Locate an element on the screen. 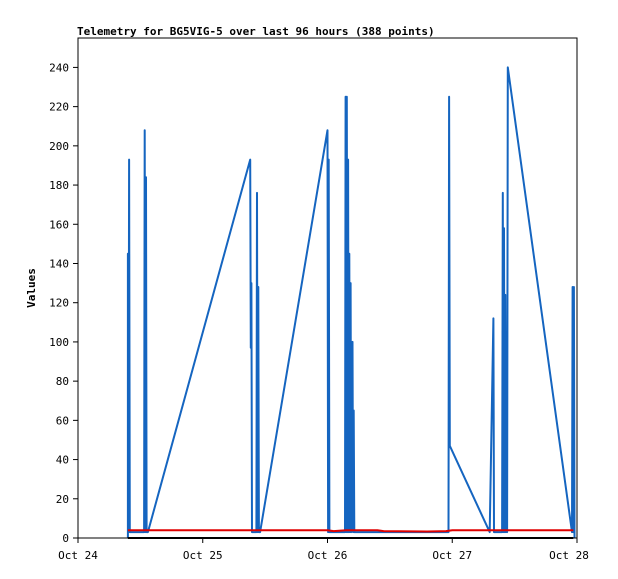  x-axis-ticks: Oct 24 Oct 25 Oct 26 Oct 27 Oct 28 is located at coordinates (323, 550).